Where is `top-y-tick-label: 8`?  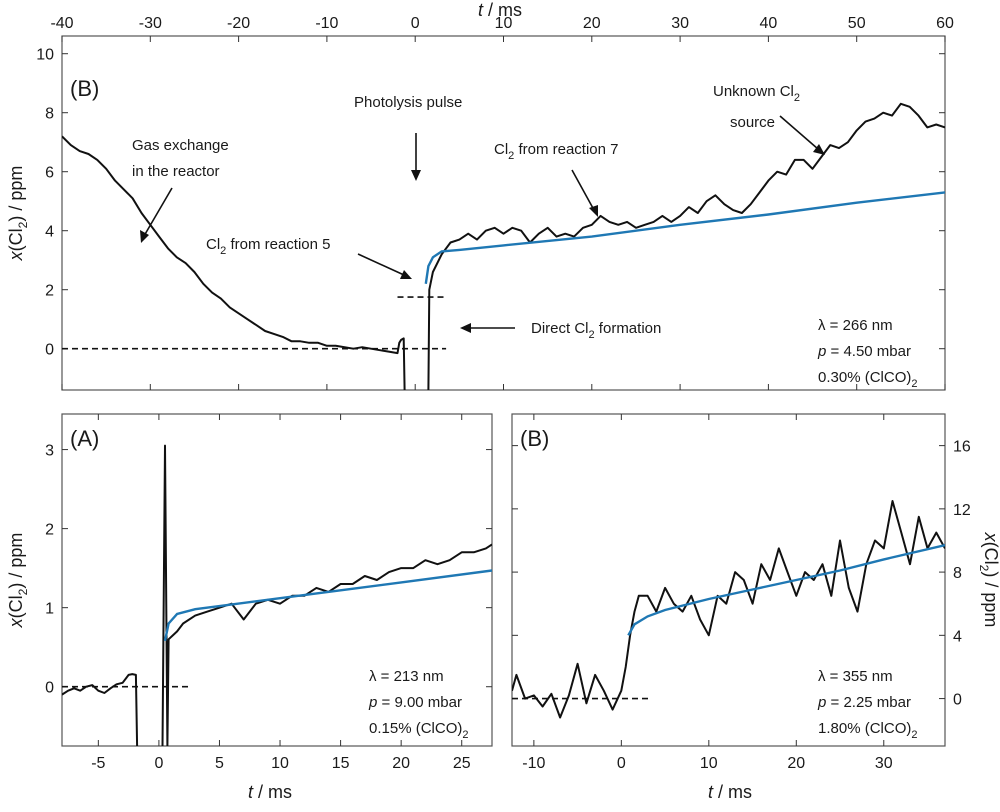
top-y-tick-label: 8 is located at coordinates (49, 114).